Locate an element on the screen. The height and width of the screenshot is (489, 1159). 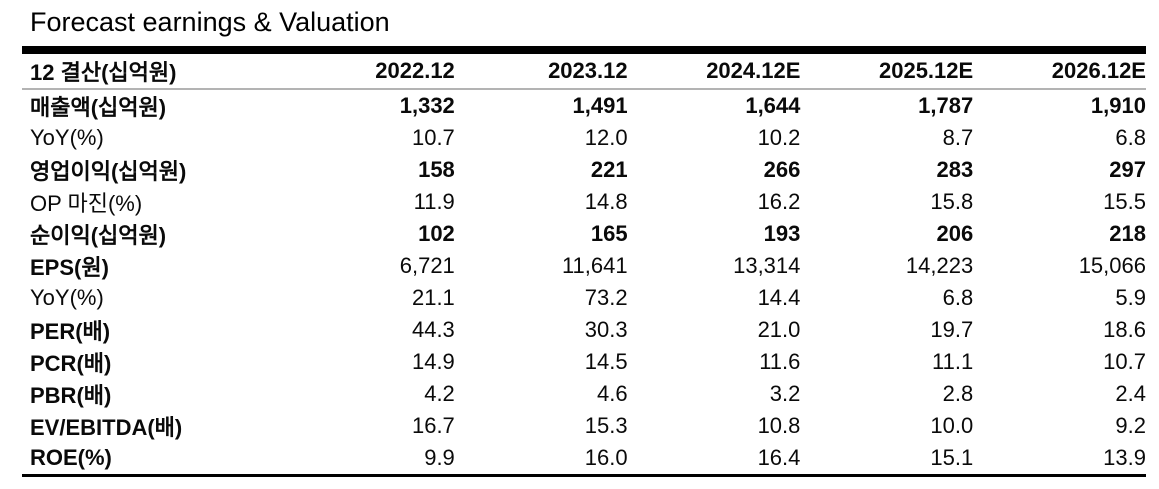
value-cell: 14.9 is located at coordinates (433, 361).